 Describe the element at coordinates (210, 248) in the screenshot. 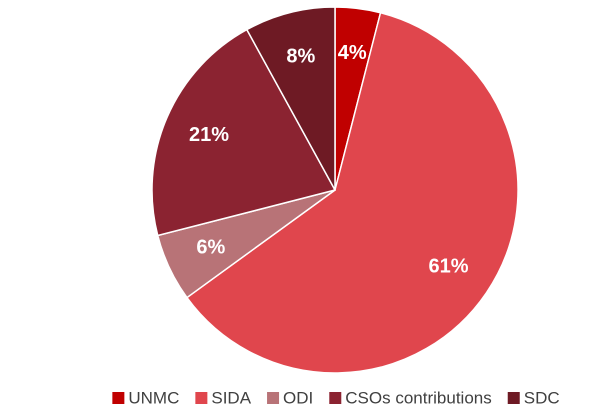

I see `data-label: 6%` at that location.